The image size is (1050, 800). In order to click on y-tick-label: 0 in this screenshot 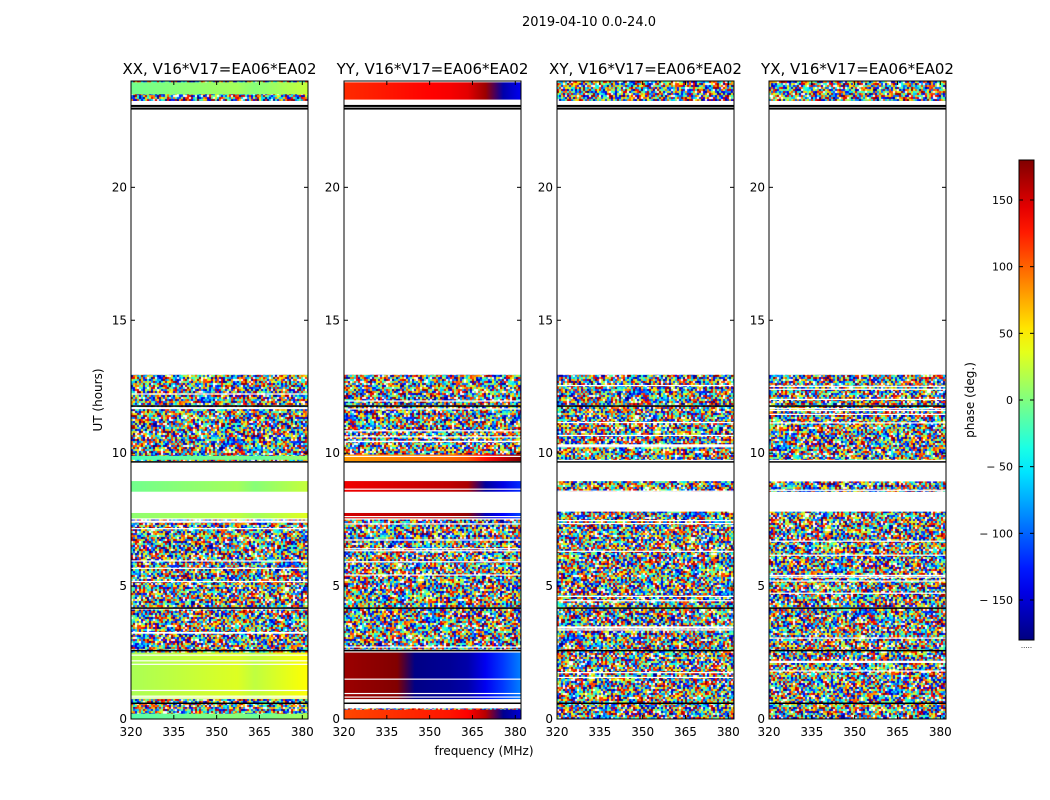, I will do `click(336, 719)`.